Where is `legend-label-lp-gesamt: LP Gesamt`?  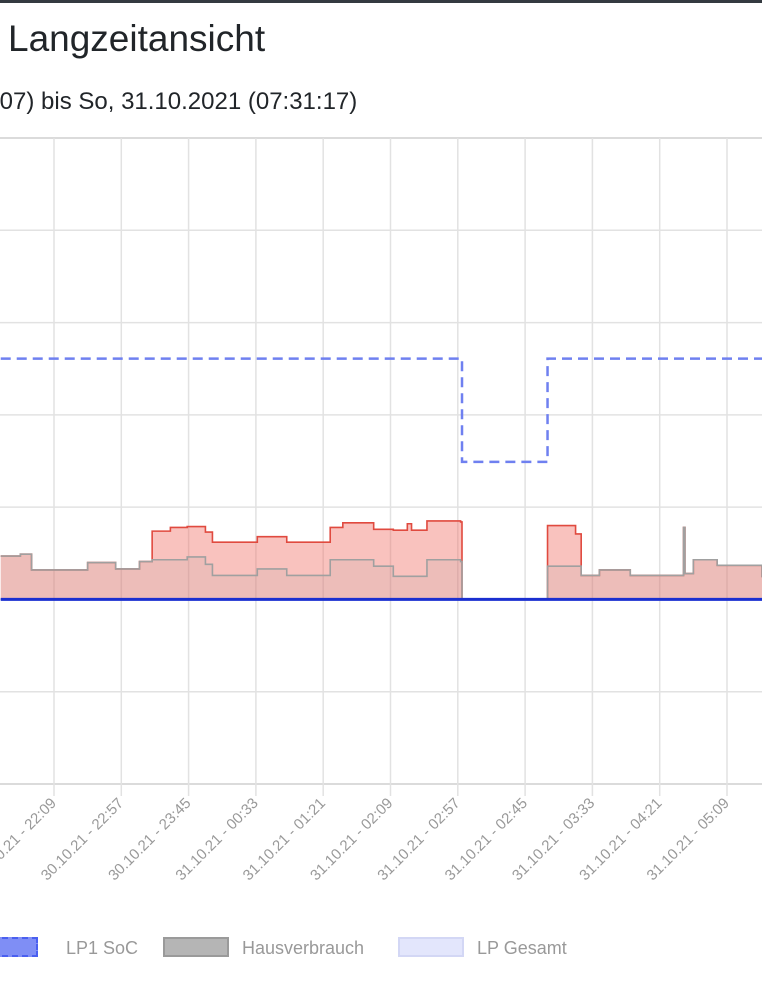 legend-label-lp-gesamt: LP Gesamt is located at coordinates (522, 948).